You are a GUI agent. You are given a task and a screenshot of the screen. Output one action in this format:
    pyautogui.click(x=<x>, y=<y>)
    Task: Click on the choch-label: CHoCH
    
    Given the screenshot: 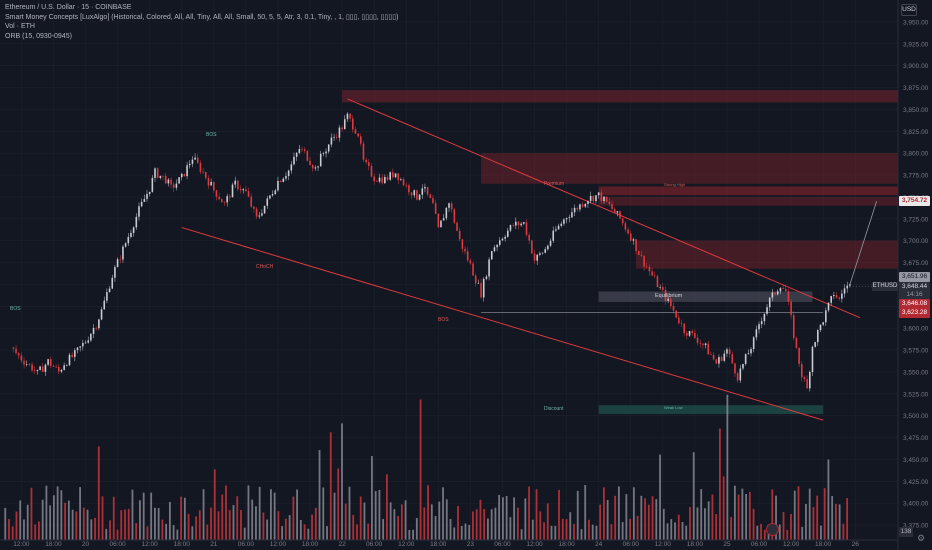 What is the action you would take?
    pyautogui.click(x=265, y=267)
    